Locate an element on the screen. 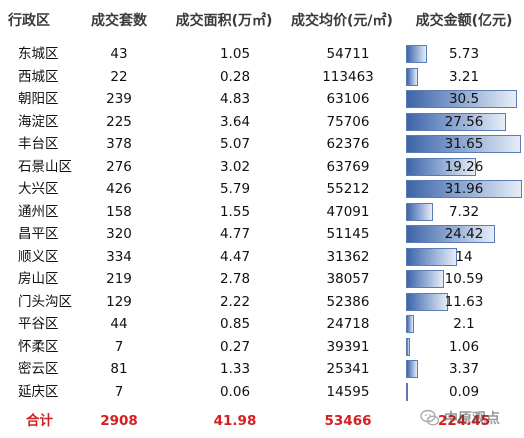  amount-label: 31.96 is located at coordinates (464, 189).